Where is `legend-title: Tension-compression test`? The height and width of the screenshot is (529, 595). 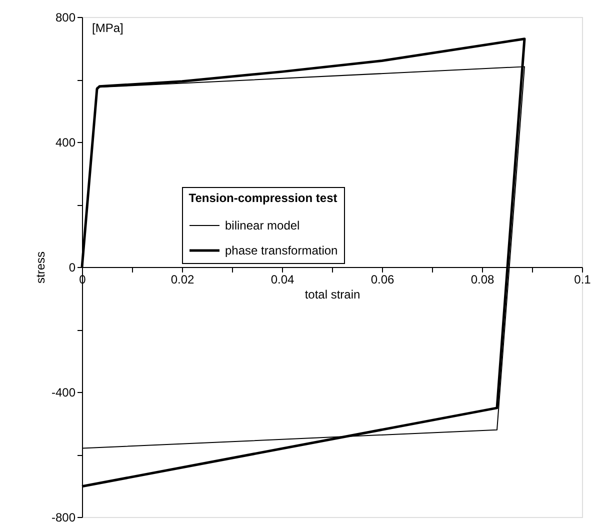
legend-title: Tension-compression test is located at coordinates (263, 198).